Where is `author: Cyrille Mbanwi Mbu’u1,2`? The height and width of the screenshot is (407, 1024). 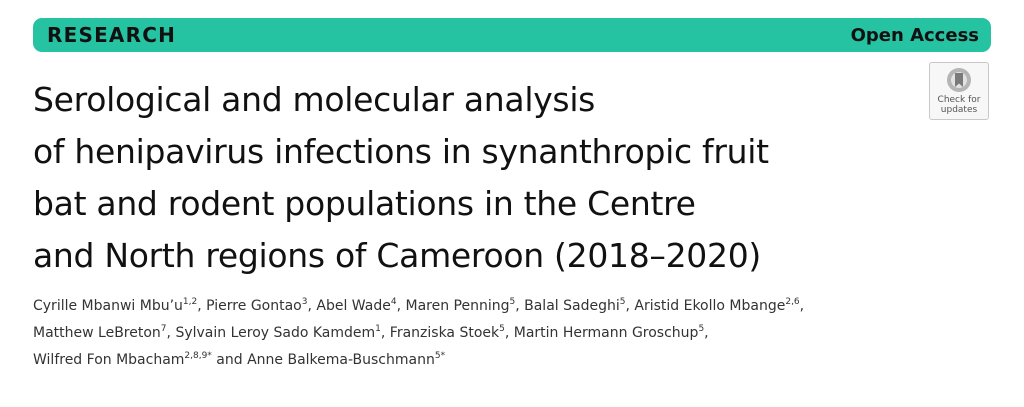 author: Cyrille Mbanwi Mbu’u1,2 is located at coordinates (115, 306).